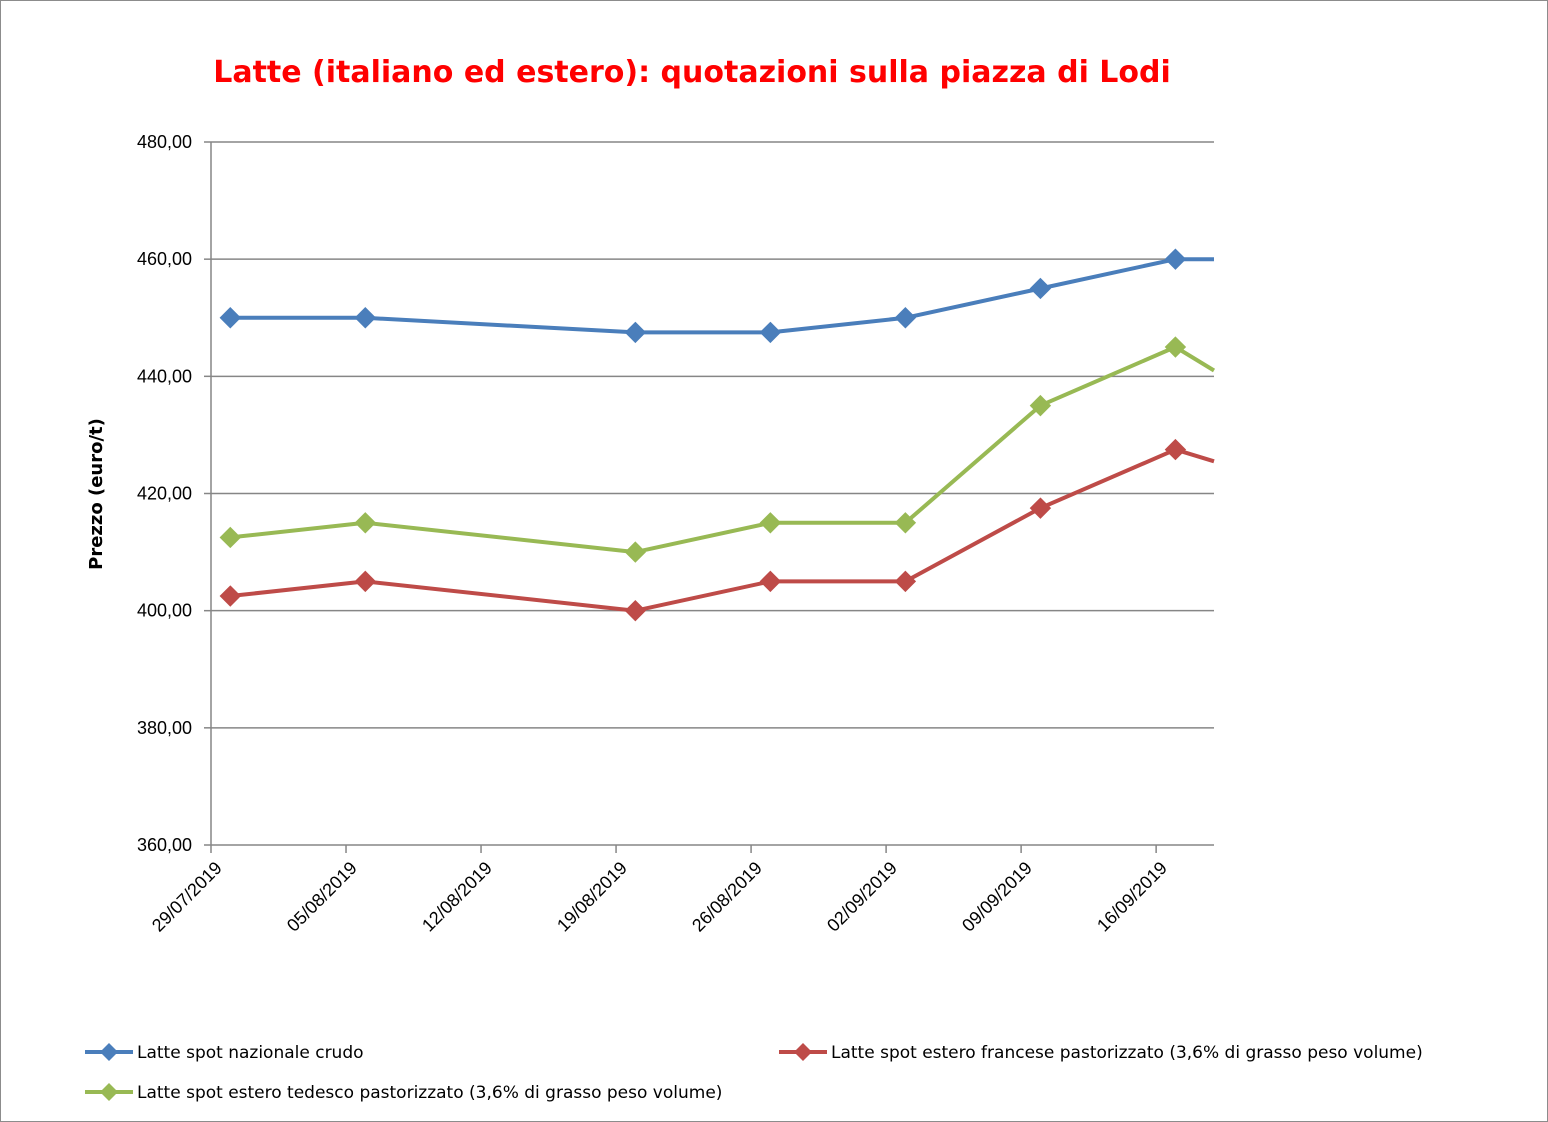 This screenshot has height=1122, width=1548. Describe the element at coordinates (322, 897) in the screenshot. I see `x-tick-label: 05/08/2019` at that location.